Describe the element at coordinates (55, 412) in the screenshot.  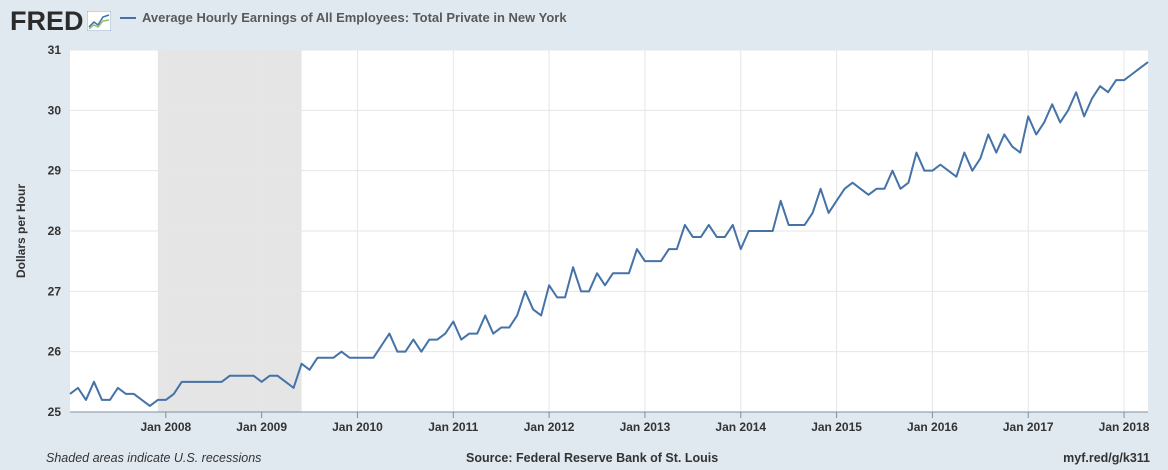
I see `y-tick-label: 25` at that location.